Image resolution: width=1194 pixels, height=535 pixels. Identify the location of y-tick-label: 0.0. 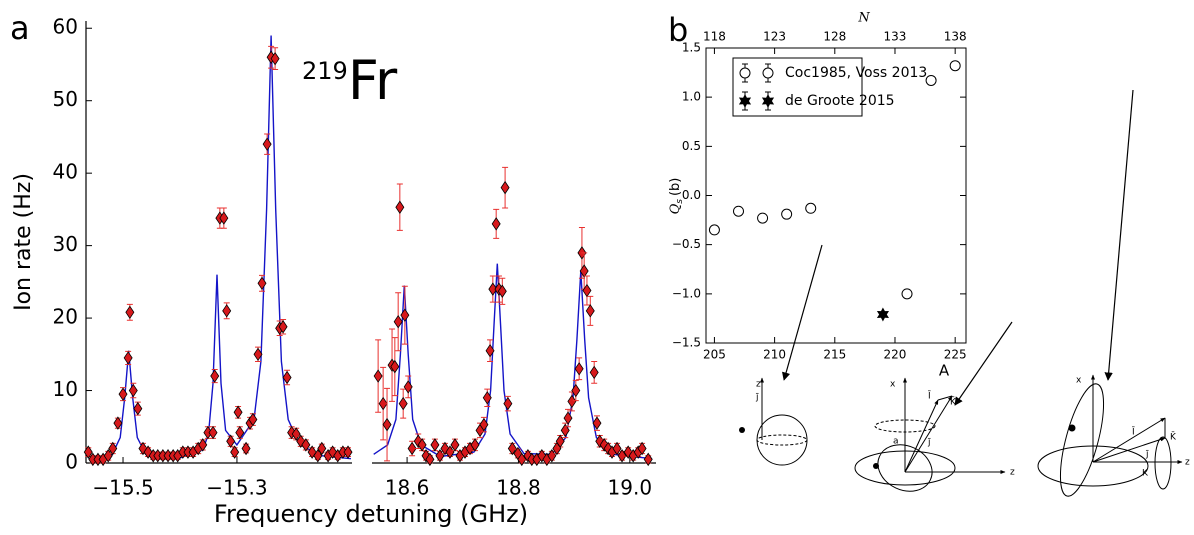
(691, 195).